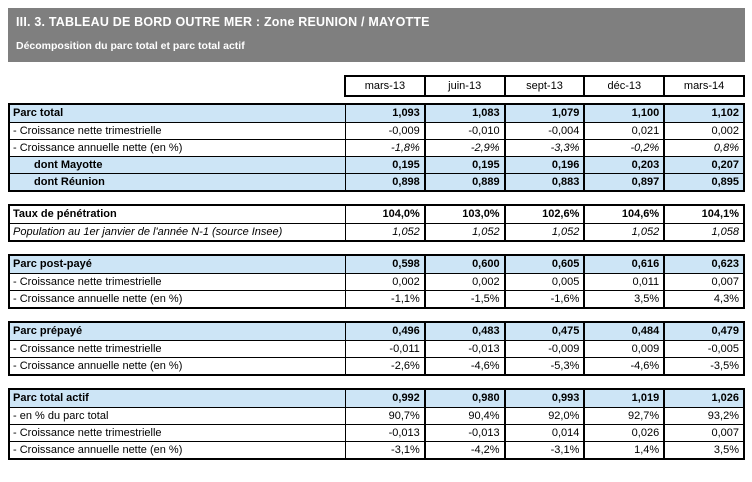  I want to click on row-label: dont Réunion, so click(178, 182).